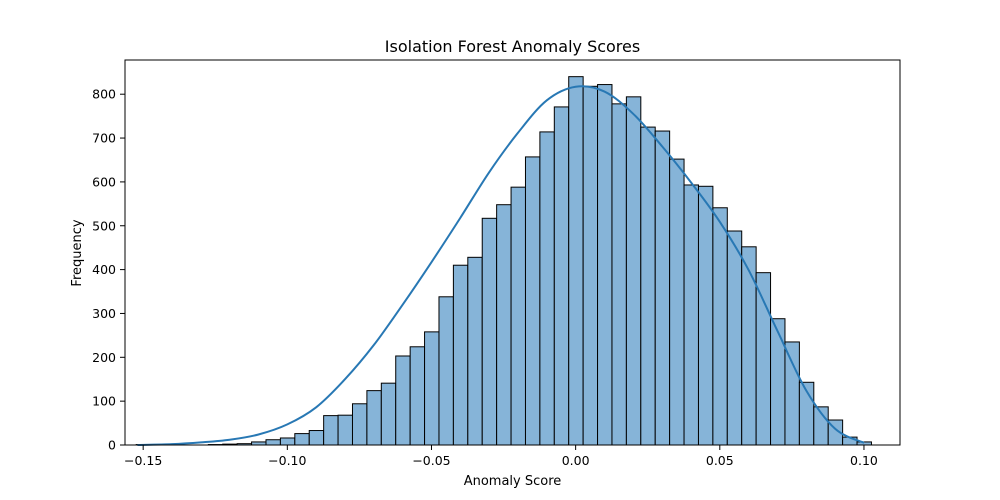 This screenshot has height=500, width=1000. What do you see at coordinates (513, 481) in the screenshot?
I see `x-axis-label: Anomaly Score` at bounding box center [513, 481].